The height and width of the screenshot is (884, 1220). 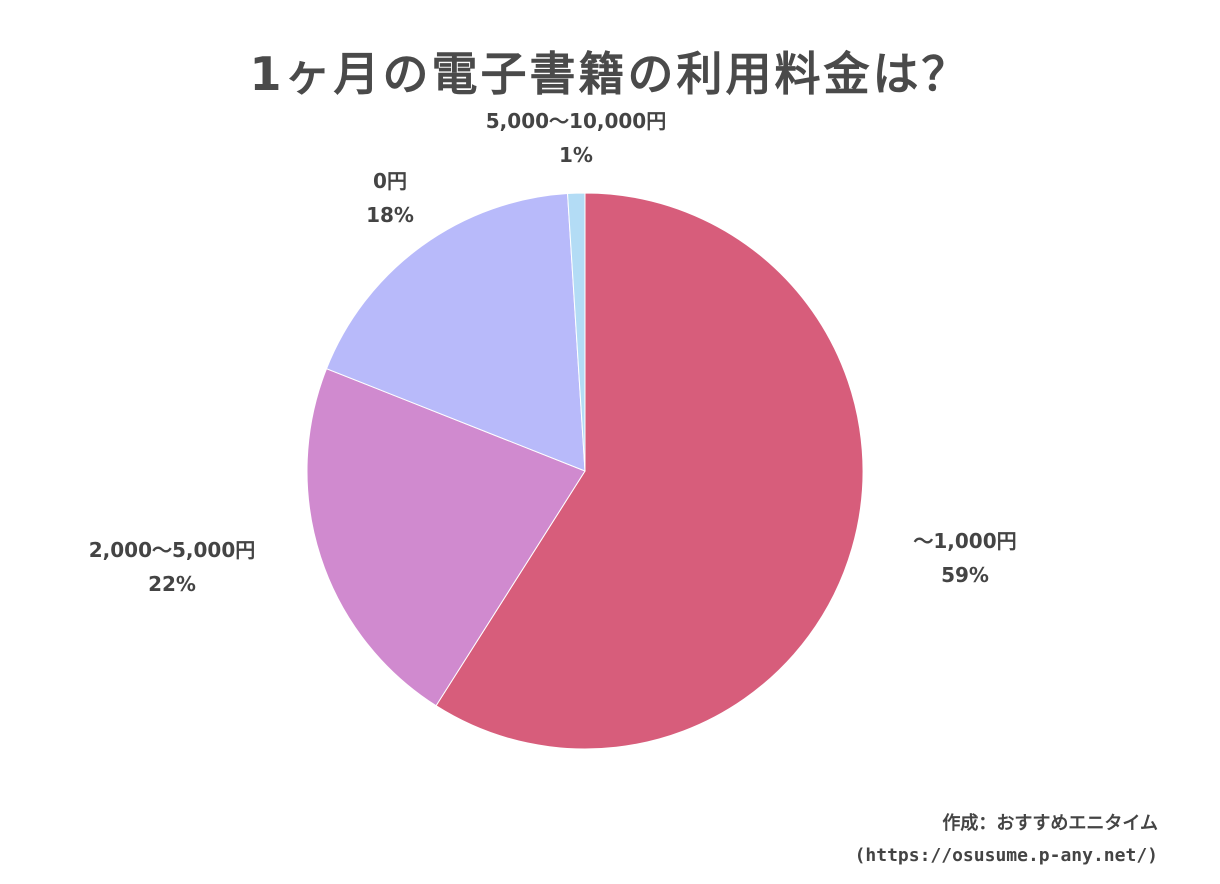 What do you see at coordinates (576, 121) in the screenshot?
I see `slice-label: 5,000〜10,000円` at bounding box center [576, 121].